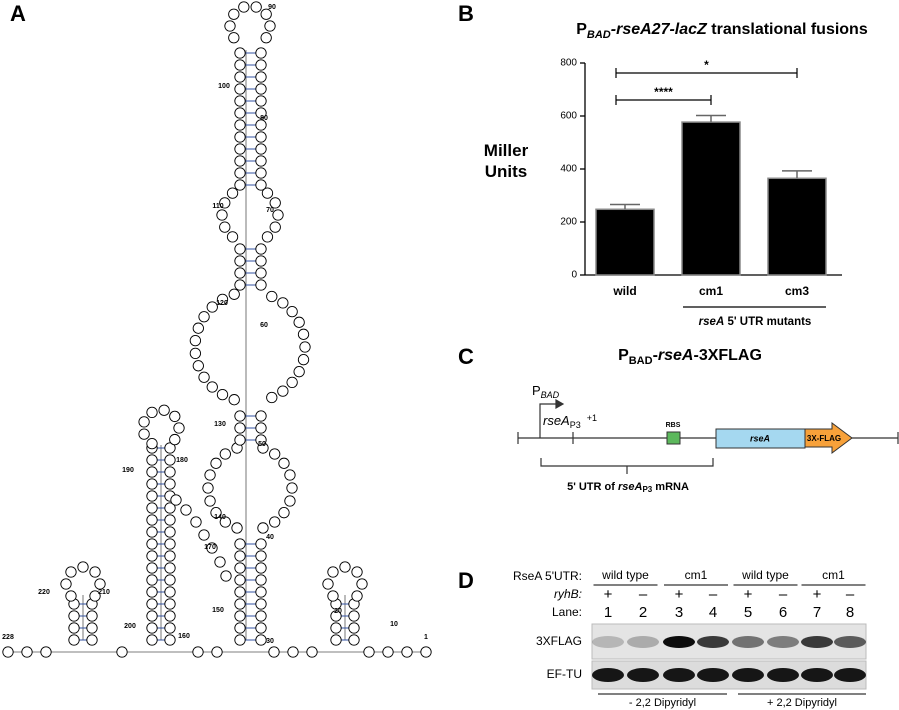  Describe the element at coordinates (270, 537) in the screenshot. I see `position-label: 40` at that location.